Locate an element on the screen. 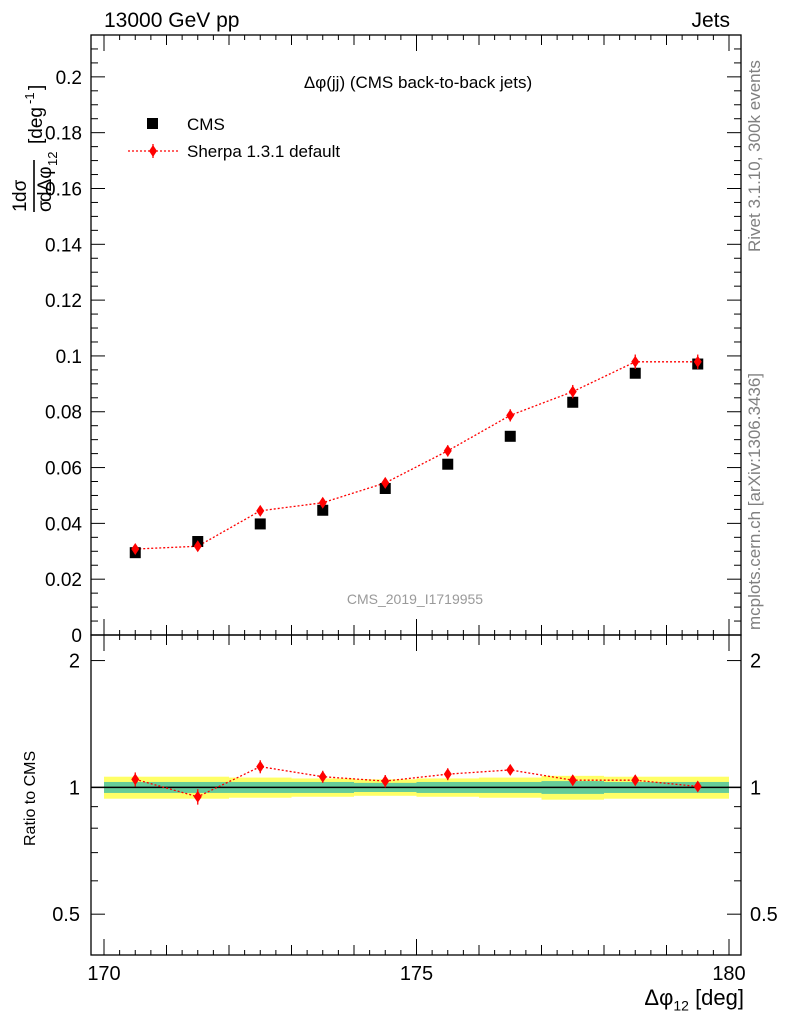 The width and height of the screenshot is (786, 1024). svg-text: dΔφ is located at coordinates (45, 184).